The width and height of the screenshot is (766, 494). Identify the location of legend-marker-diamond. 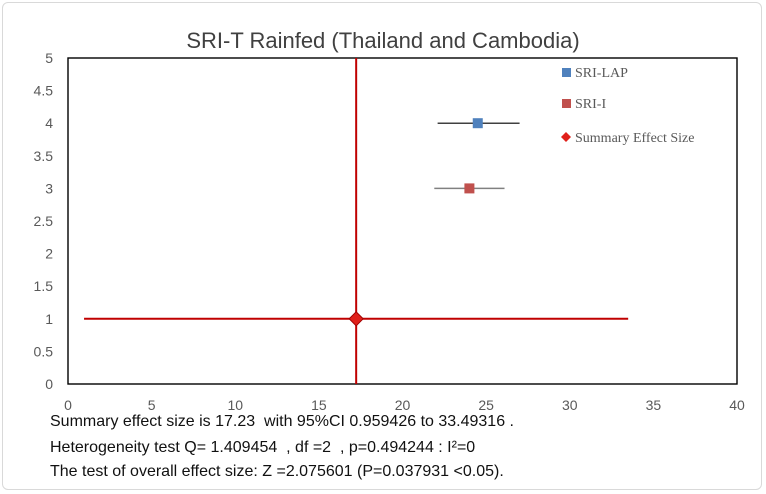
(566, 137).